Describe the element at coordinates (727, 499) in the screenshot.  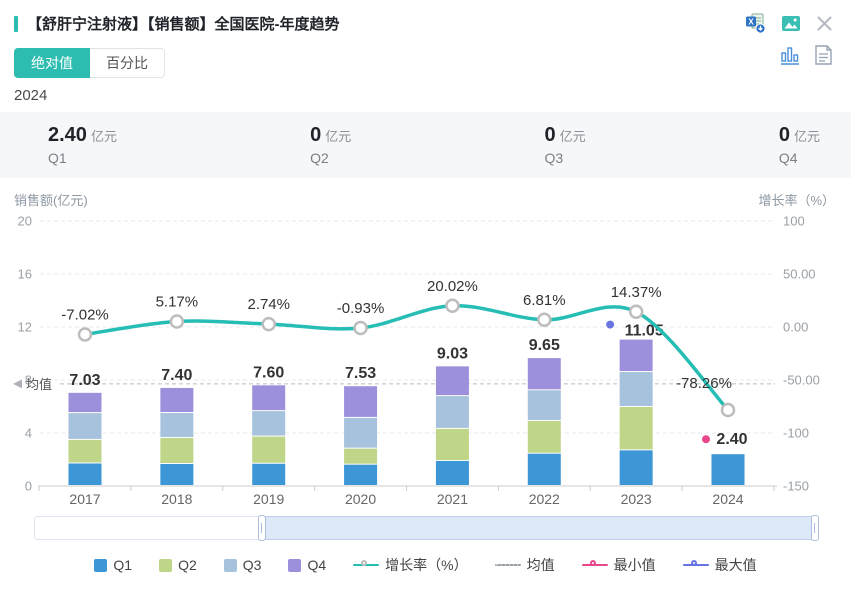
I see `x-axis-label-2024: 2024` at that location.